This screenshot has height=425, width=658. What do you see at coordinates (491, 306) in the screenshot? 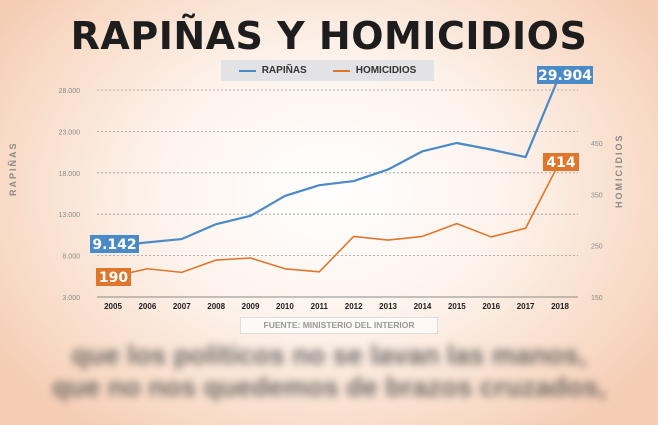
I see `x-axis-tick: 2016` at bounding box center [491, 306].